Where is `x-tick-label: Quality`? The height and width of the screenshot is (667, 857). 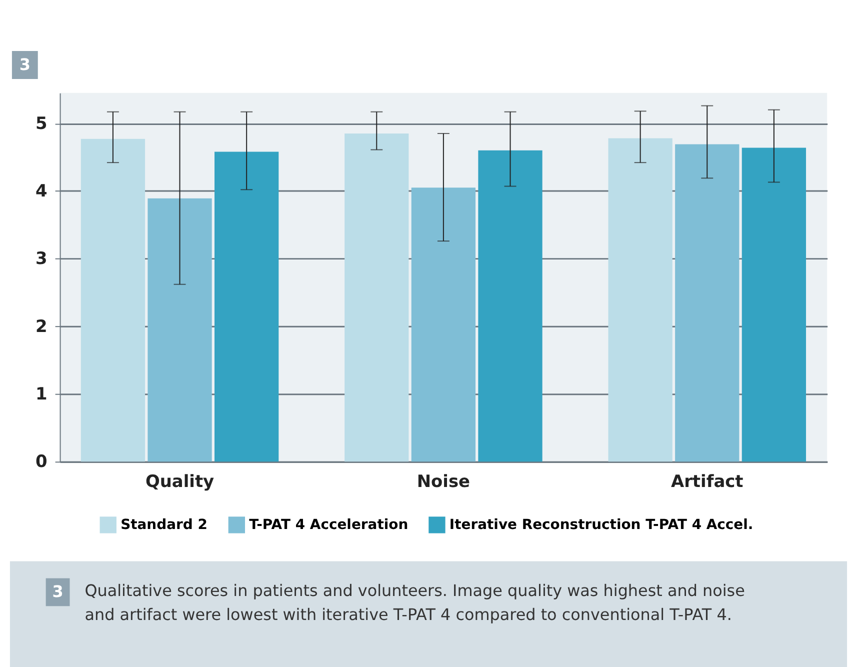 x-tick-label: Quality is located at coordinates (179, 481).